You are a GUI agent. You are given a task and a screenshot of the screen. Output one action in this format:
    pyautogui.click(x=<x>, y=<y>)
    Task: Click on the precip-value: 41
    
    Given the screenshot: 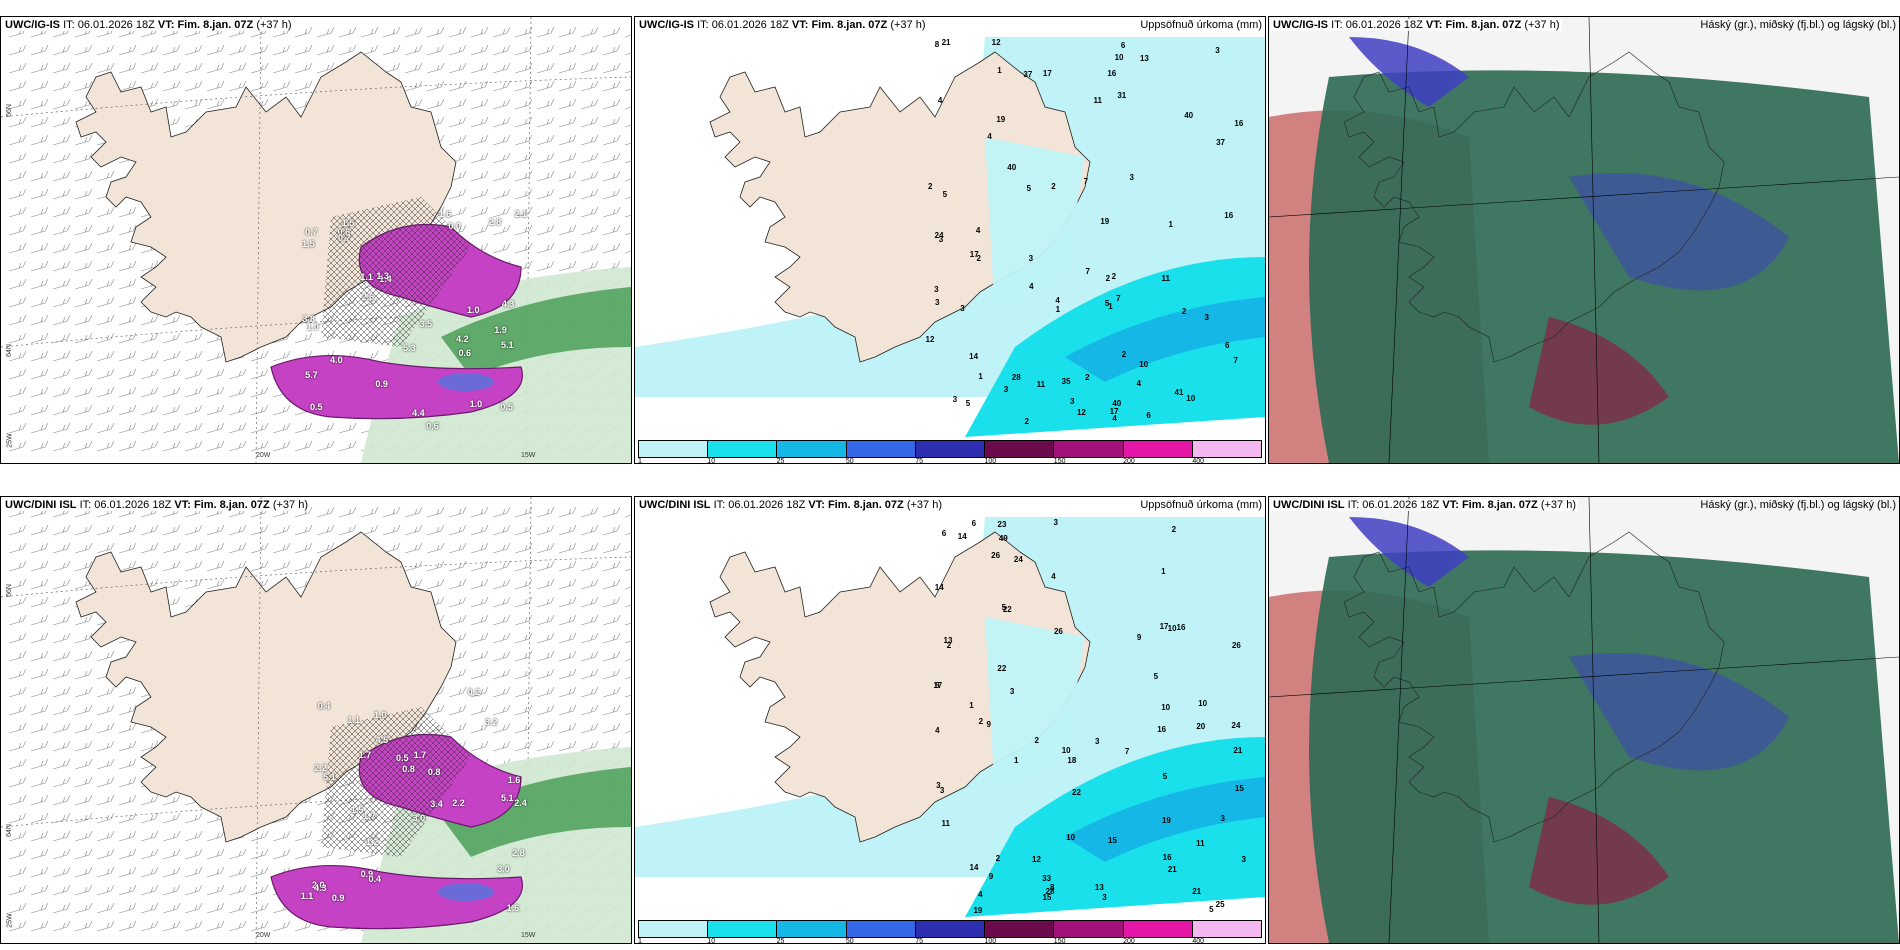 What is the action you would take?
    pyautogui.click(x=1179, y=392)
    